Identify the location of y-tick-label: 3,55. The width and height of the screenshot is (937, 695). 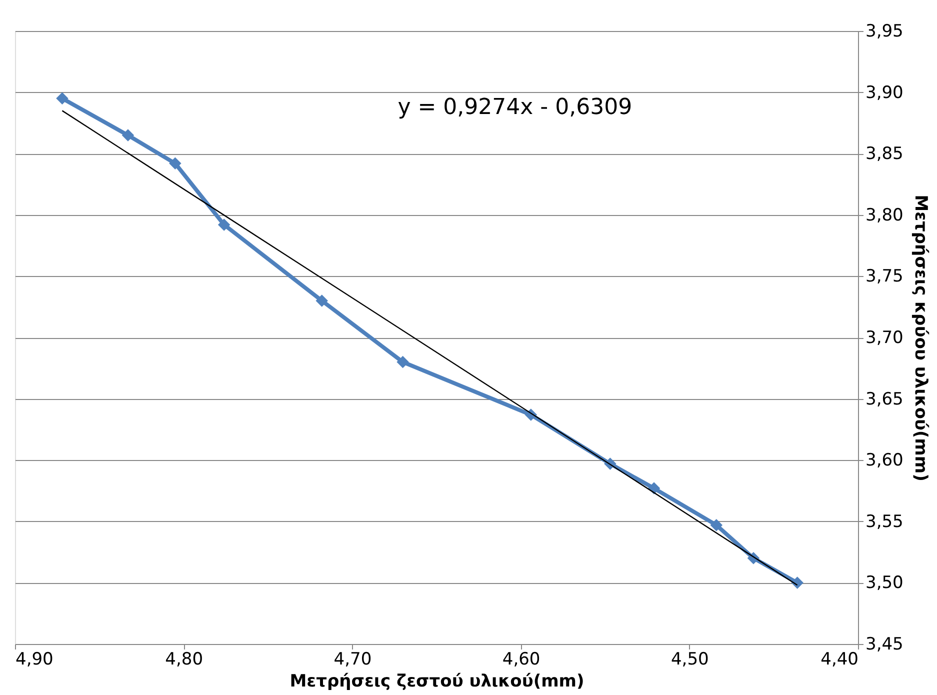
(885, 522).